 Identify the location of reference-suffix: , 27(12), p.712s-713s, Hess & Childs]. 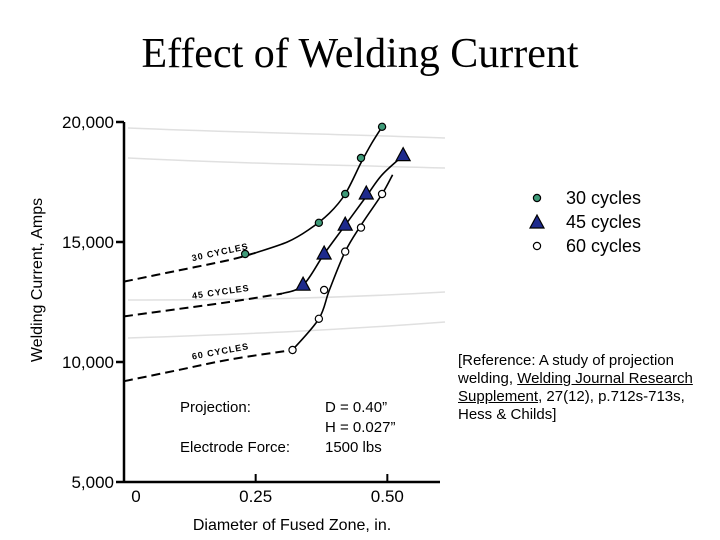
(571, 405).